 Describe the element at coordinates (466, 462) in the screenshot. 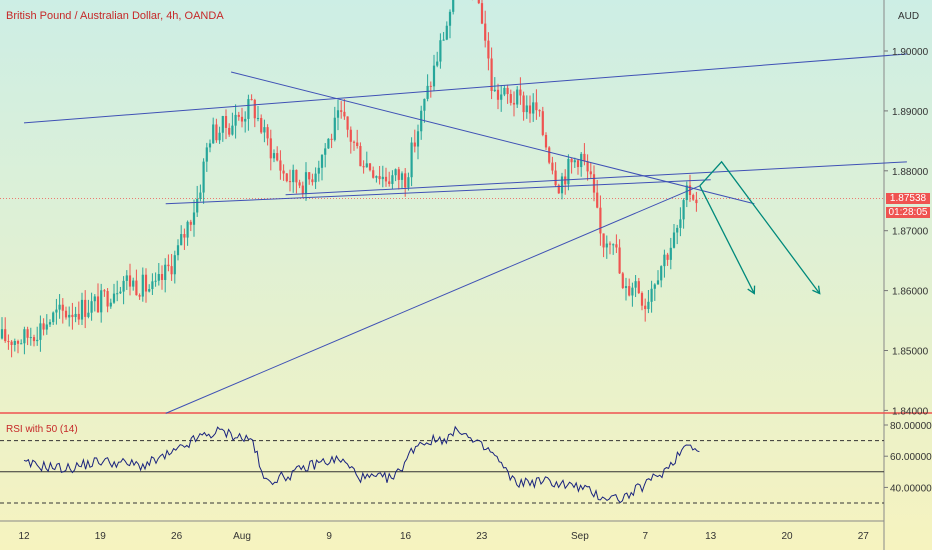

I see `rsi-layer: 80.00000 60.00000 40.00000` at that location.